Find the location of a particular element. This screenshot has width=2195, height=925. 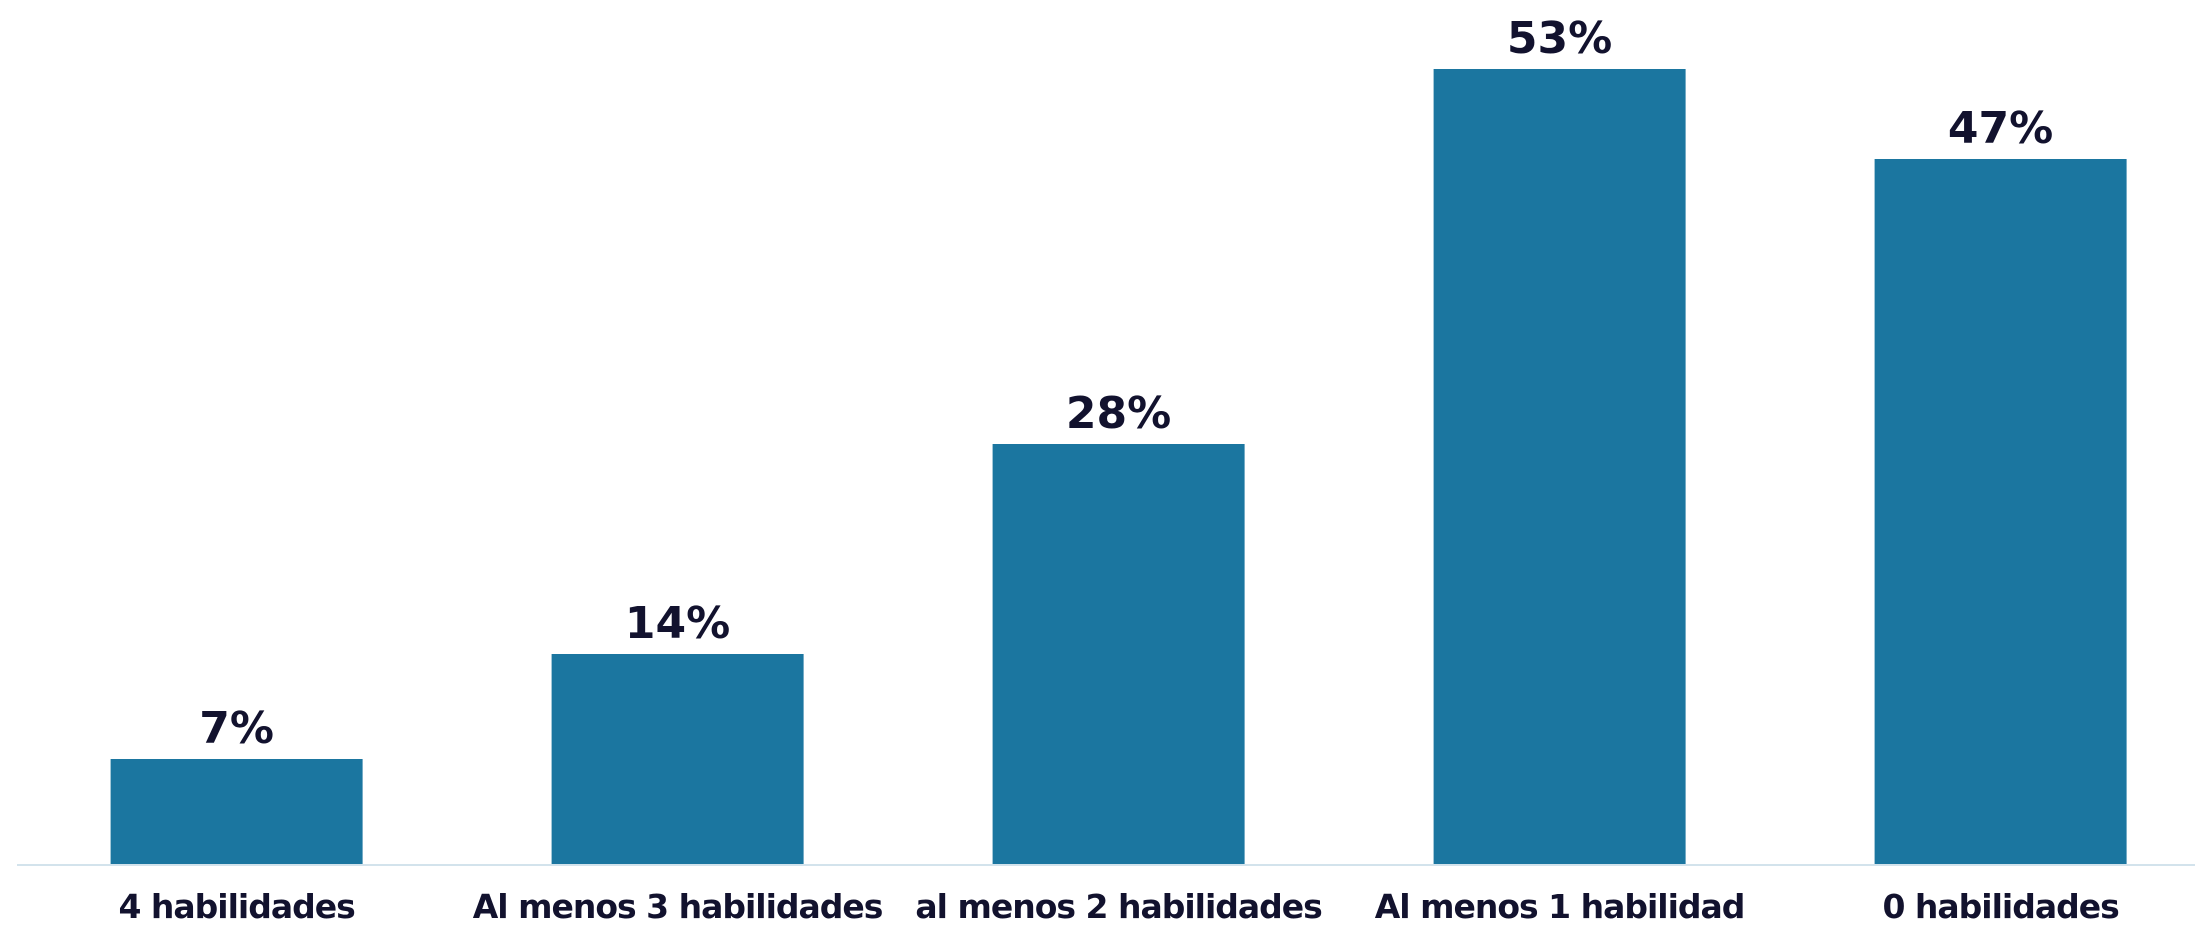

value-label: 14% is located at coordinates (677, 623).